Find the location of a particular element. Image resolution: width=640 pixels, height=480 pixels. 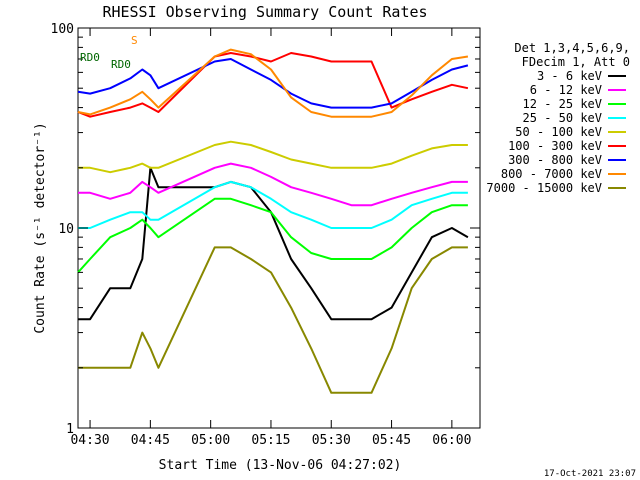

legend-entry-label: 100 - 300 keV is located at coordinates (555, 146).